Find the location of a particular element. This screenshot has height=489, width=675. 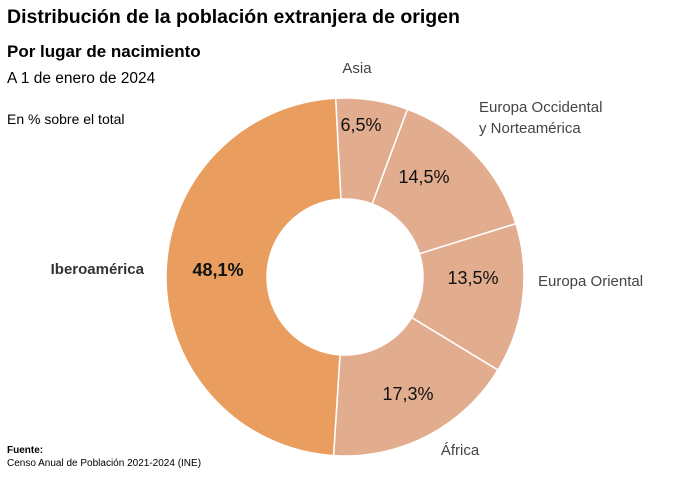

category-label-europa-oriental: Europa Oriental is located at coordinates (590, 281).